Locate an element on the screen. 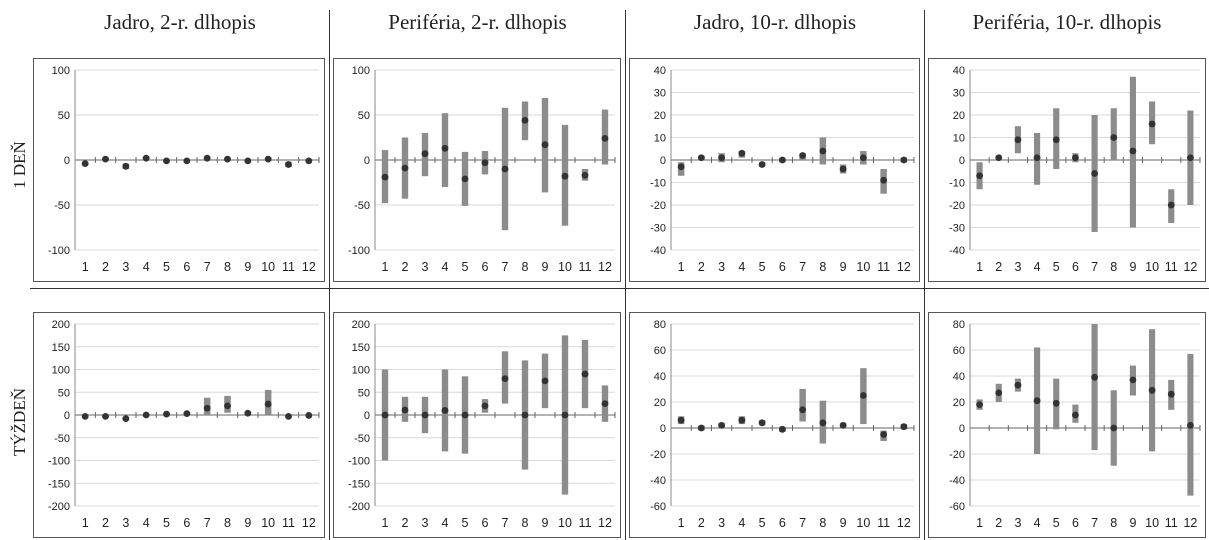  column-header-4: Periféria, 10-r. dlhopis is located at coordinates (1067, 22).